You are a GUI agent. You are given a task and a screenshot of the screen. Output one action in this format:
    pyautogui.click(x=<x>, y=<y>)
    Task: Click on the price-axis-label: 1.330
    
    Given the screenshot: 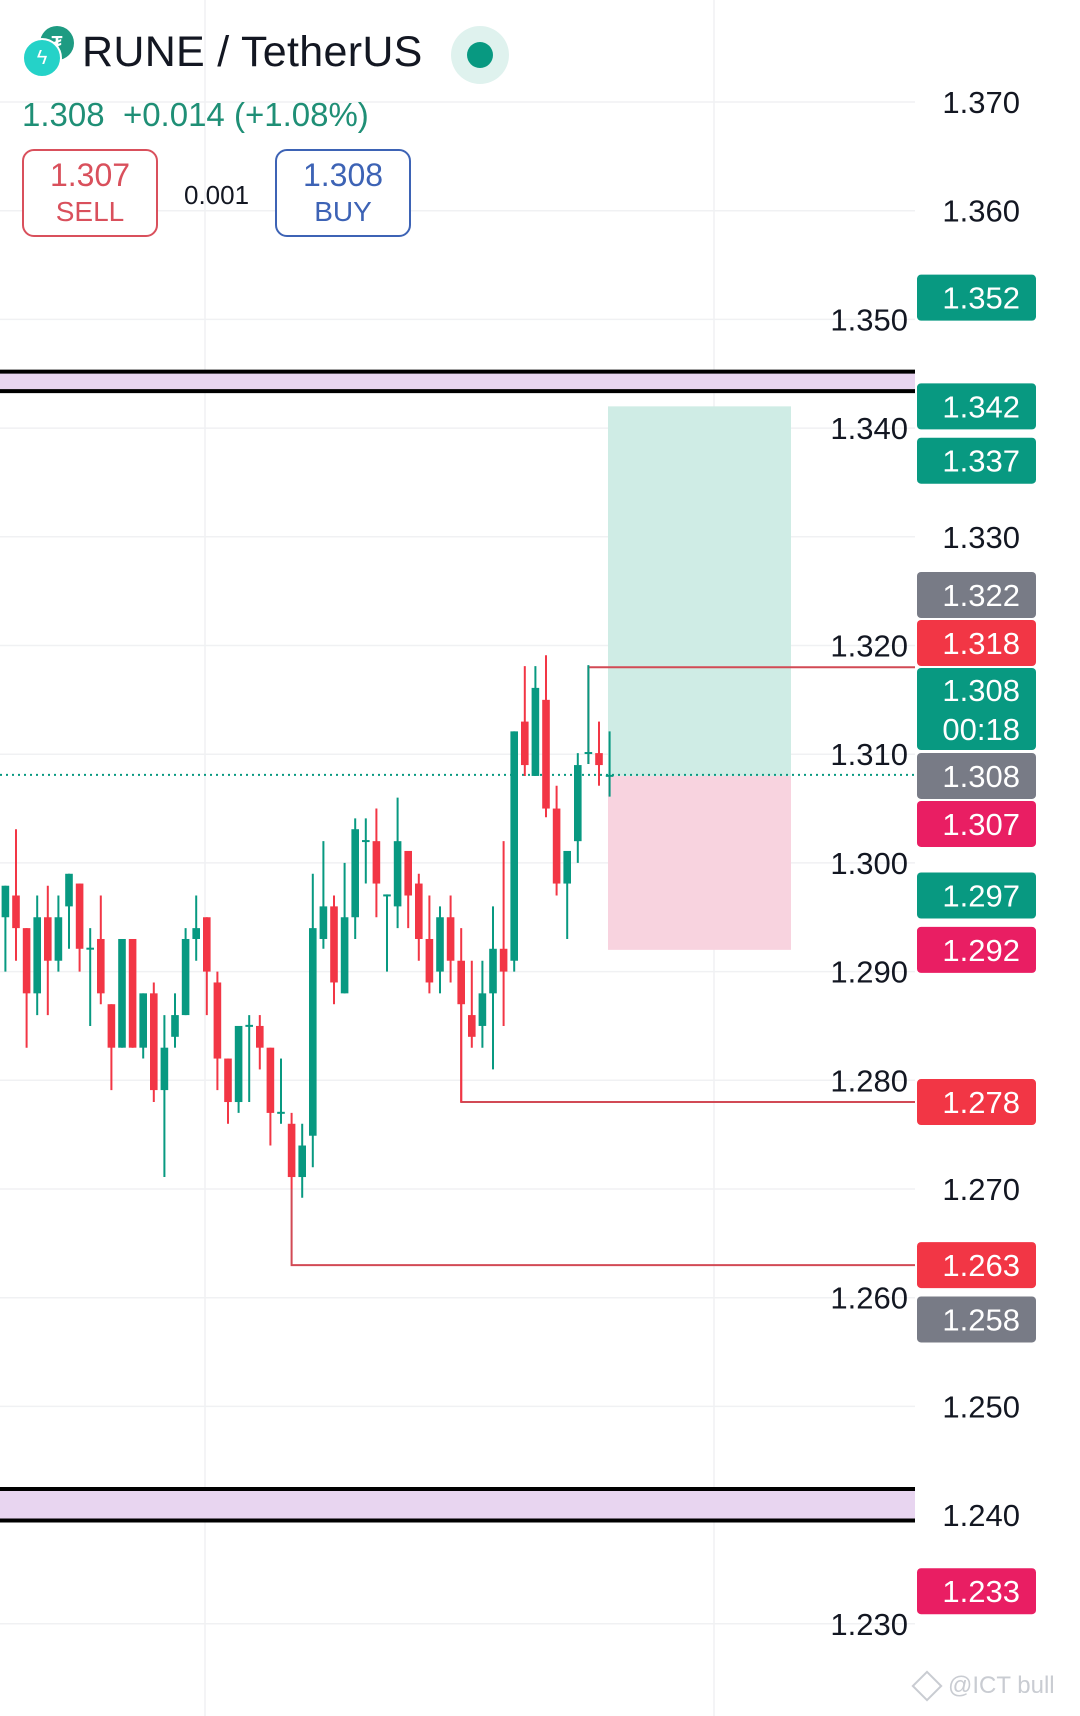 What is the action you would take?
    pyautogui.click(x=981, y=537)
    